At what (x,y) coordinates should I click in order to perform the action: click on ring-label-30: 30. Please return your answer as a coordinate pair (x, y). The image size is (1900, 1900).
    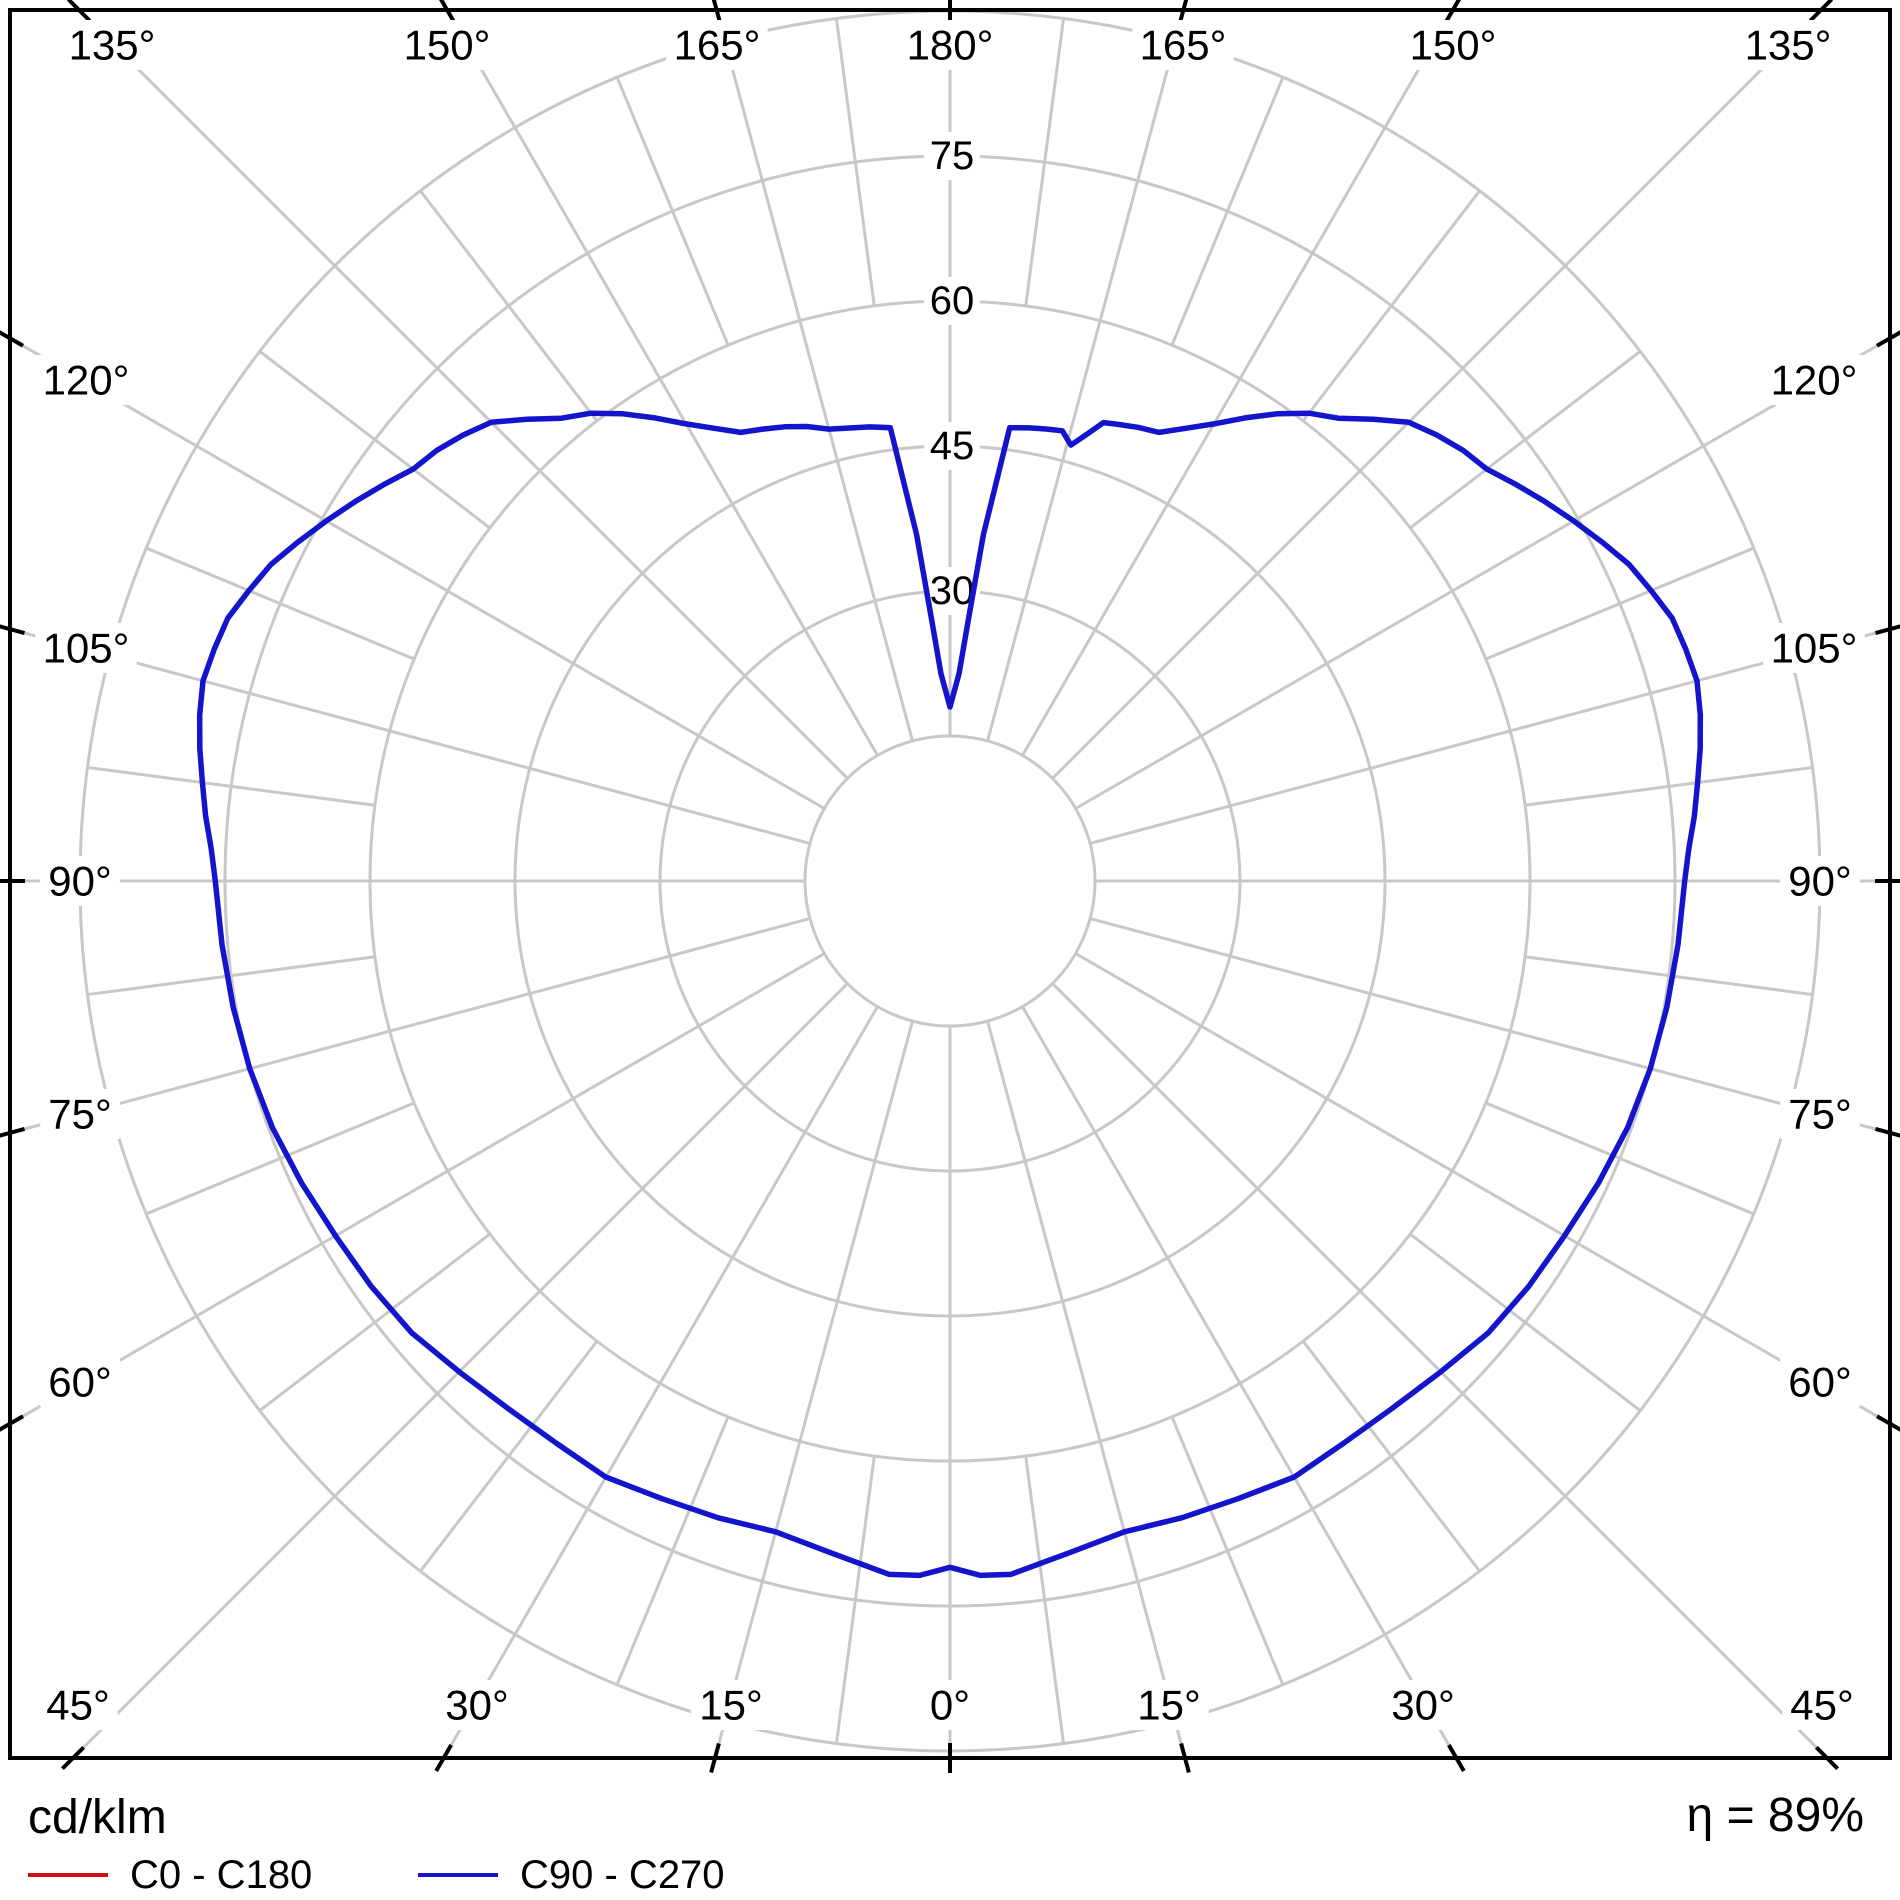
    Looking at the image, I should click on (952, 591).